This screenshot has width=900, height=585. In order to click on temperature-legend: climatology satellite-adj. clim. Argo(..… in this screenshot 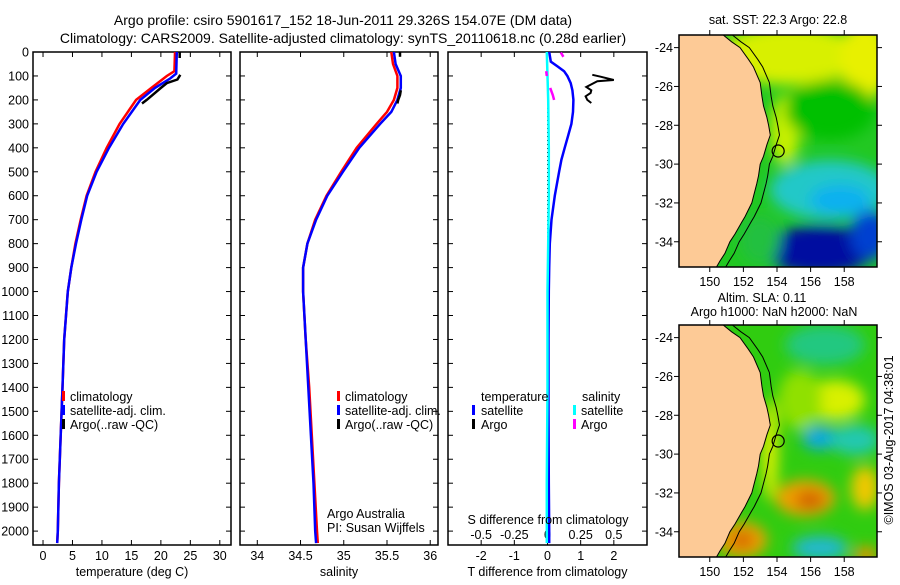, I will do `click(114, 411)`.